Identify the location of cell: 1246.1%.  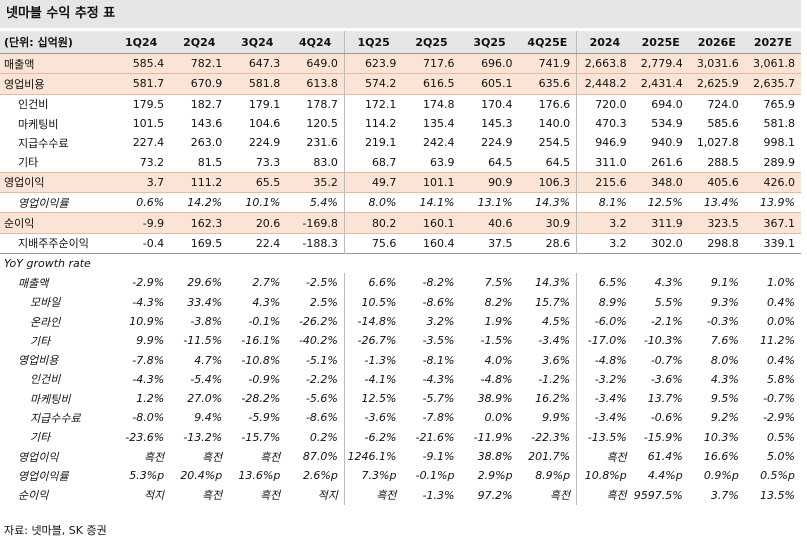
(372, 457).